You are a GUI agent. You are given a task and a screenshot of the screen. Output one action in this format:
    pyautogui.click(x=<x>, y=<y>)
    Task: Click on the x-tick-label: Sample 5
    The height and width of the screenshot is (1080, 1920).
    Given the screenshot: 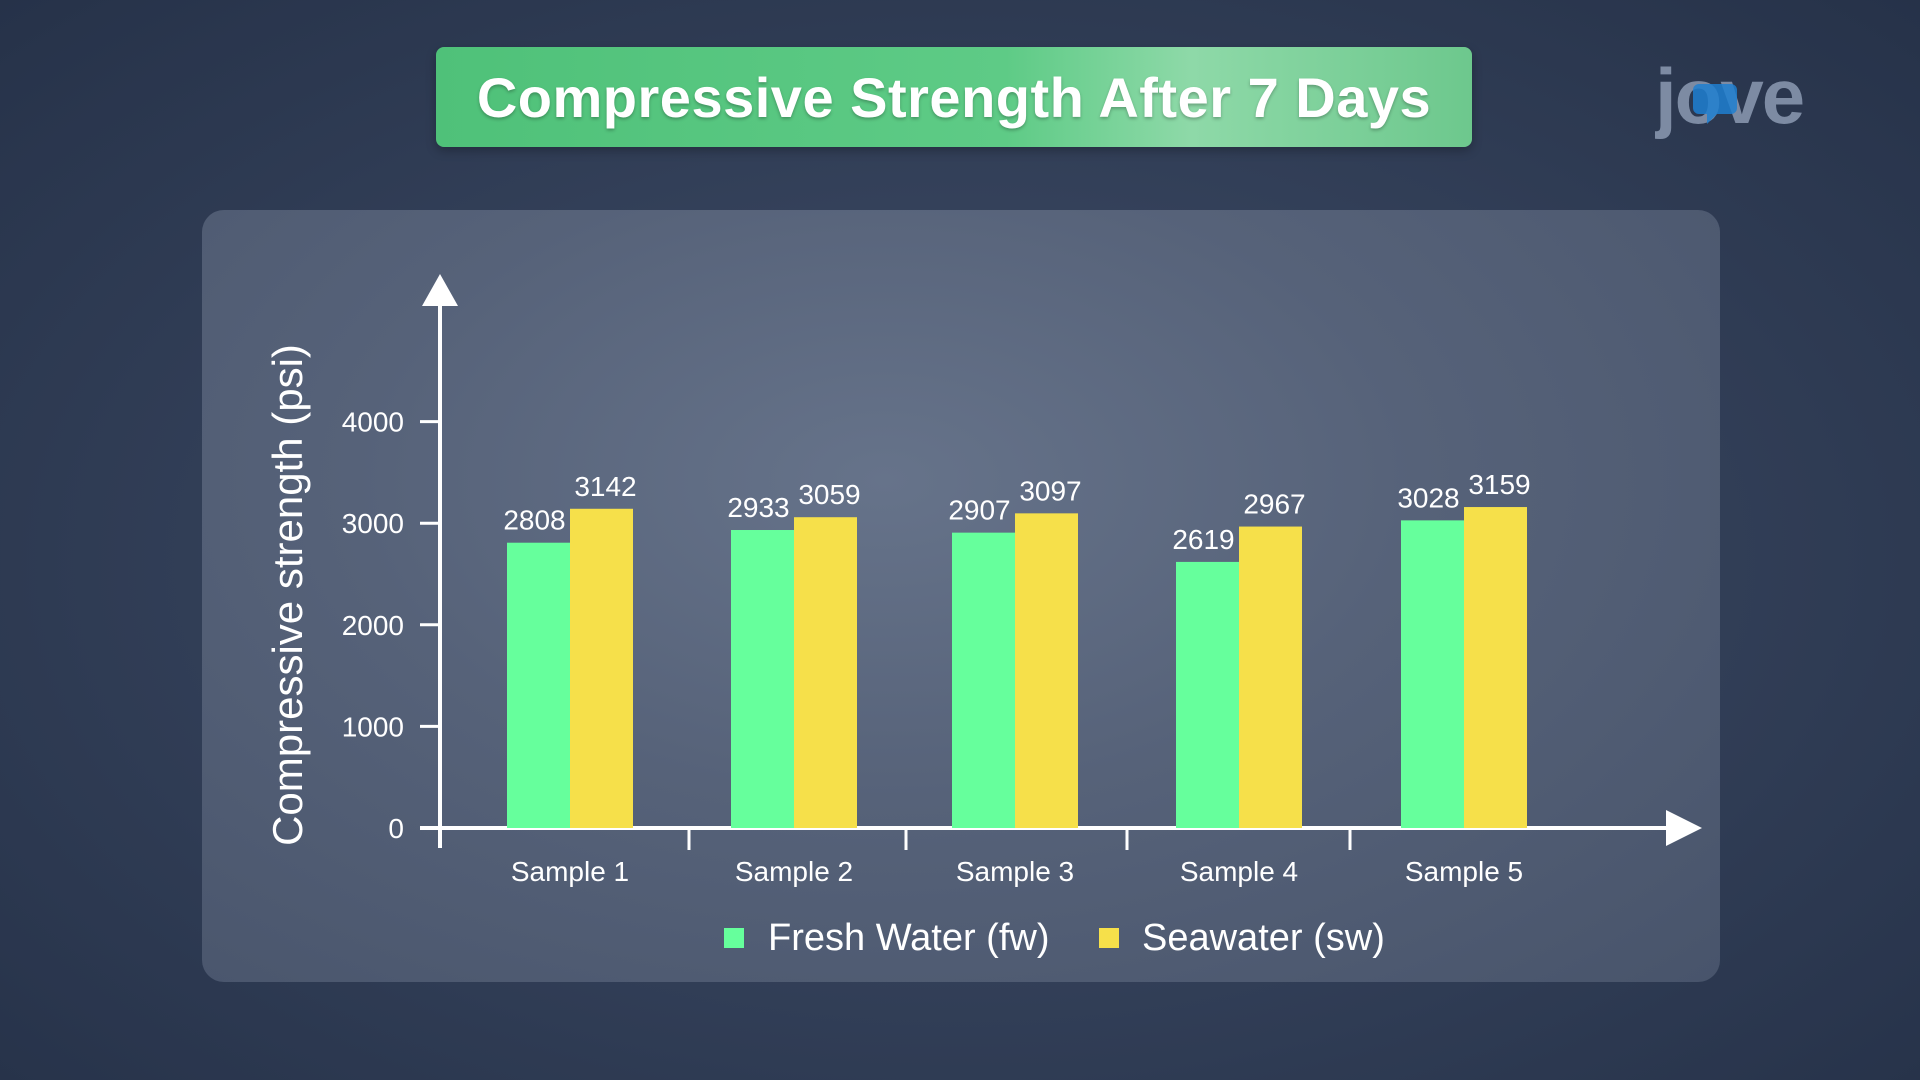 What is the action you would take?
    pyautogui.click(x=1464, y=871)
    